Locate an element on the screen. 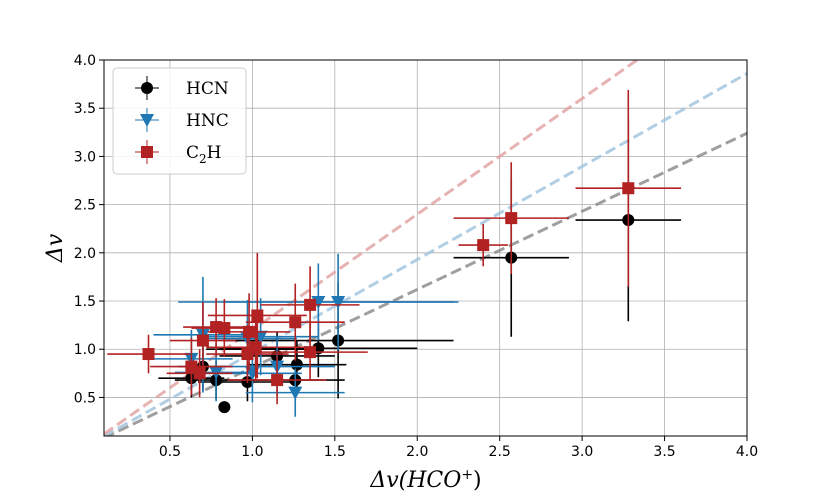 This screenshot has width=830, height=498. legend-item-hcn: HCN is located at coordinates (182, 88).